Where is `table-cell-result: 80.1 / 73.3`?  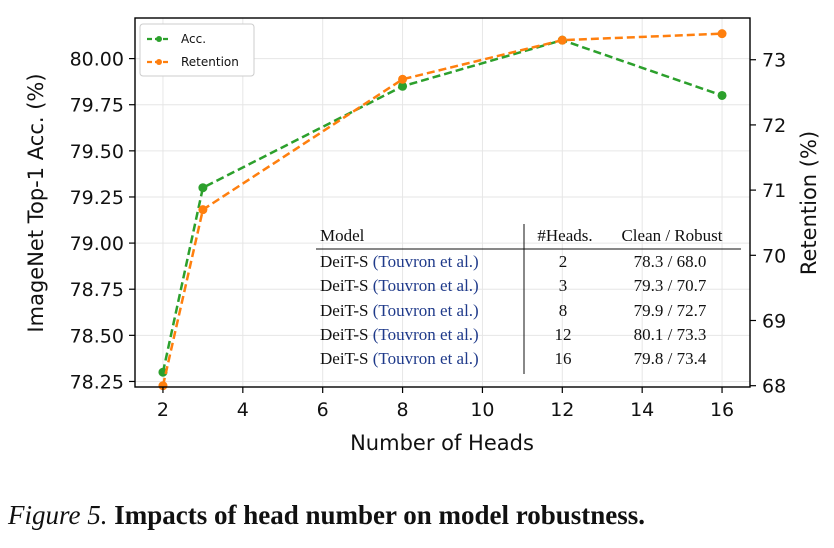
table-cell-result: 80.1 / 73.3 is located at coordinates (670, 334).